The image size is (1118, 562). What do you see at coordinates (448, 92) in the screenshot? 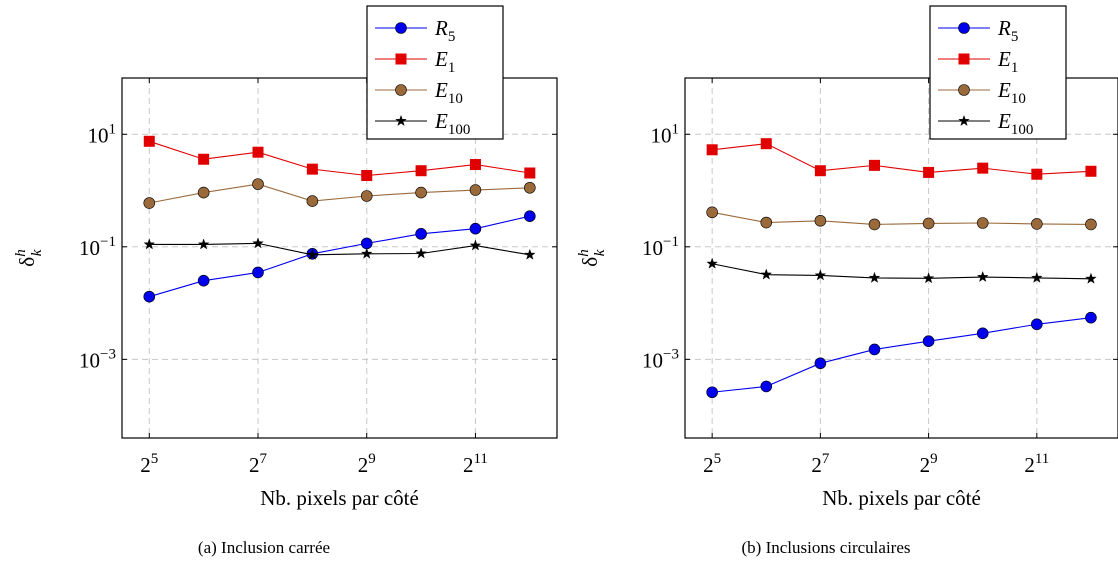
I see `legend-label: E10` at bounding box center [448, 92].